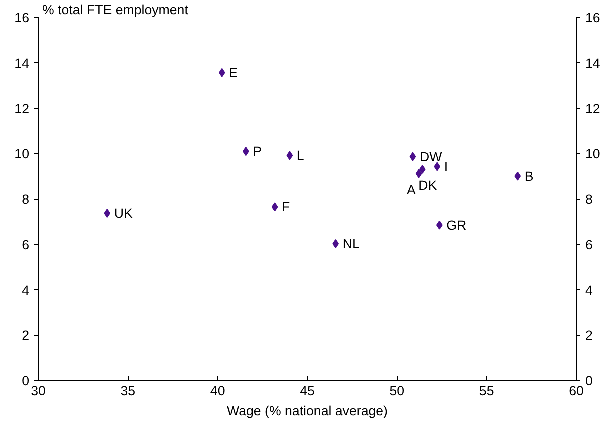  What do you see at coordinates (593, 108) in the screenshot?
I see `y2-tick-label: 12` at bounding box center [593, 108].